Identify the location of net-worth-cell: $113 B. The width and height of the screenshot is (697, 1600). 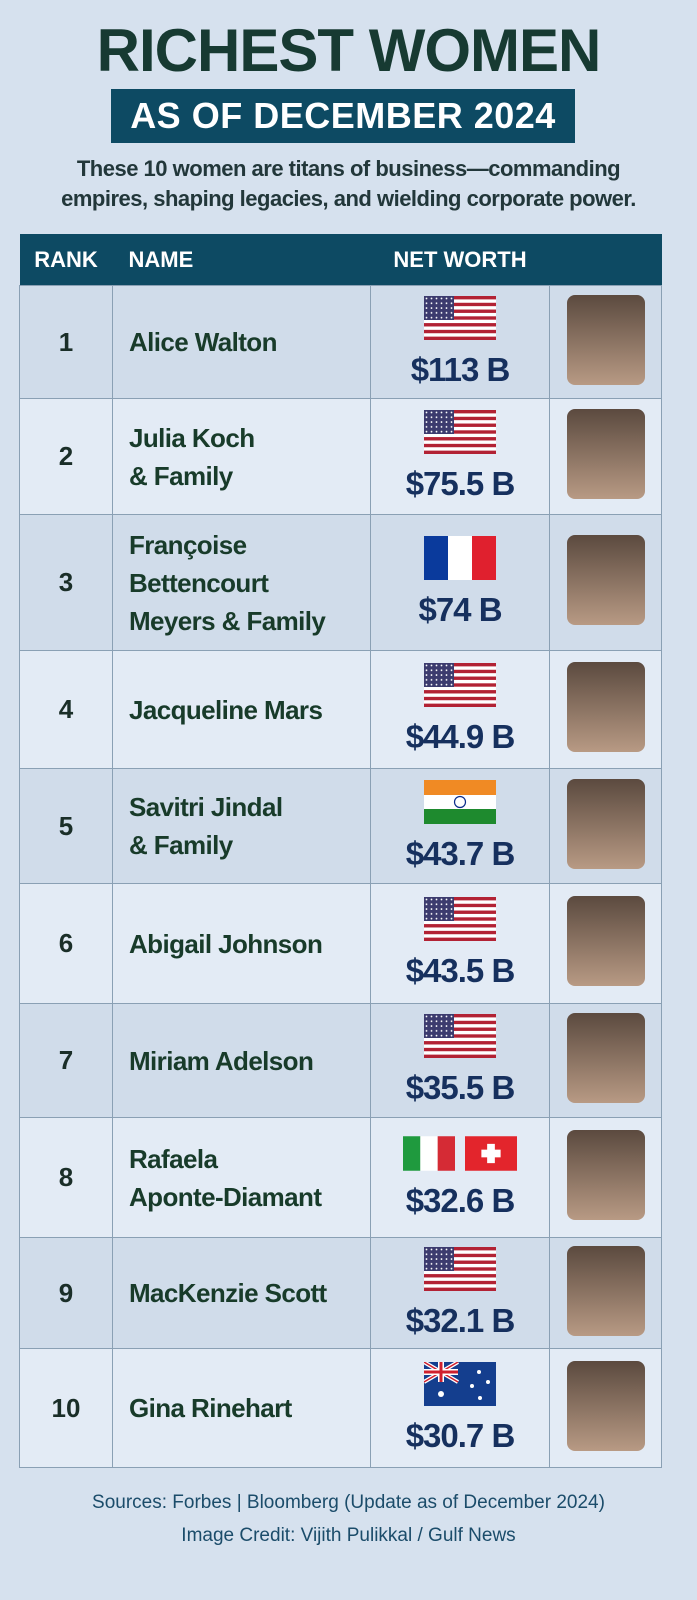
(460, 342).